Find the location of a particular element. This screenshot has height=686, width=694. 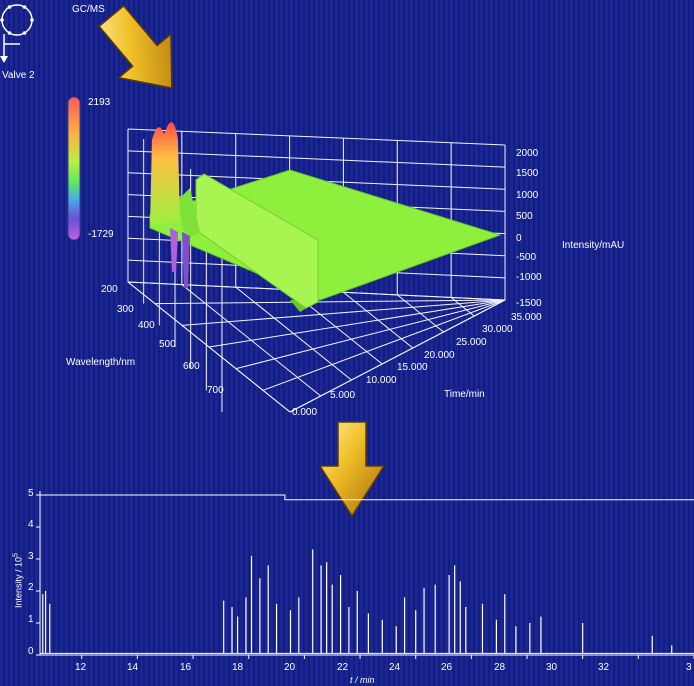

wavelength-tick: 200 is located at coordinates (109, 289).